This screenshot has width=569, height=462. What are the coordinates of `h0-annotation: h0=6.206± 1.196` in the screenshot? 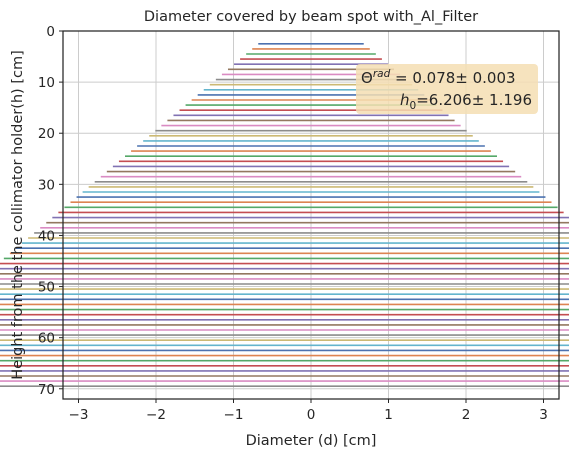 It's located at (466, 101).